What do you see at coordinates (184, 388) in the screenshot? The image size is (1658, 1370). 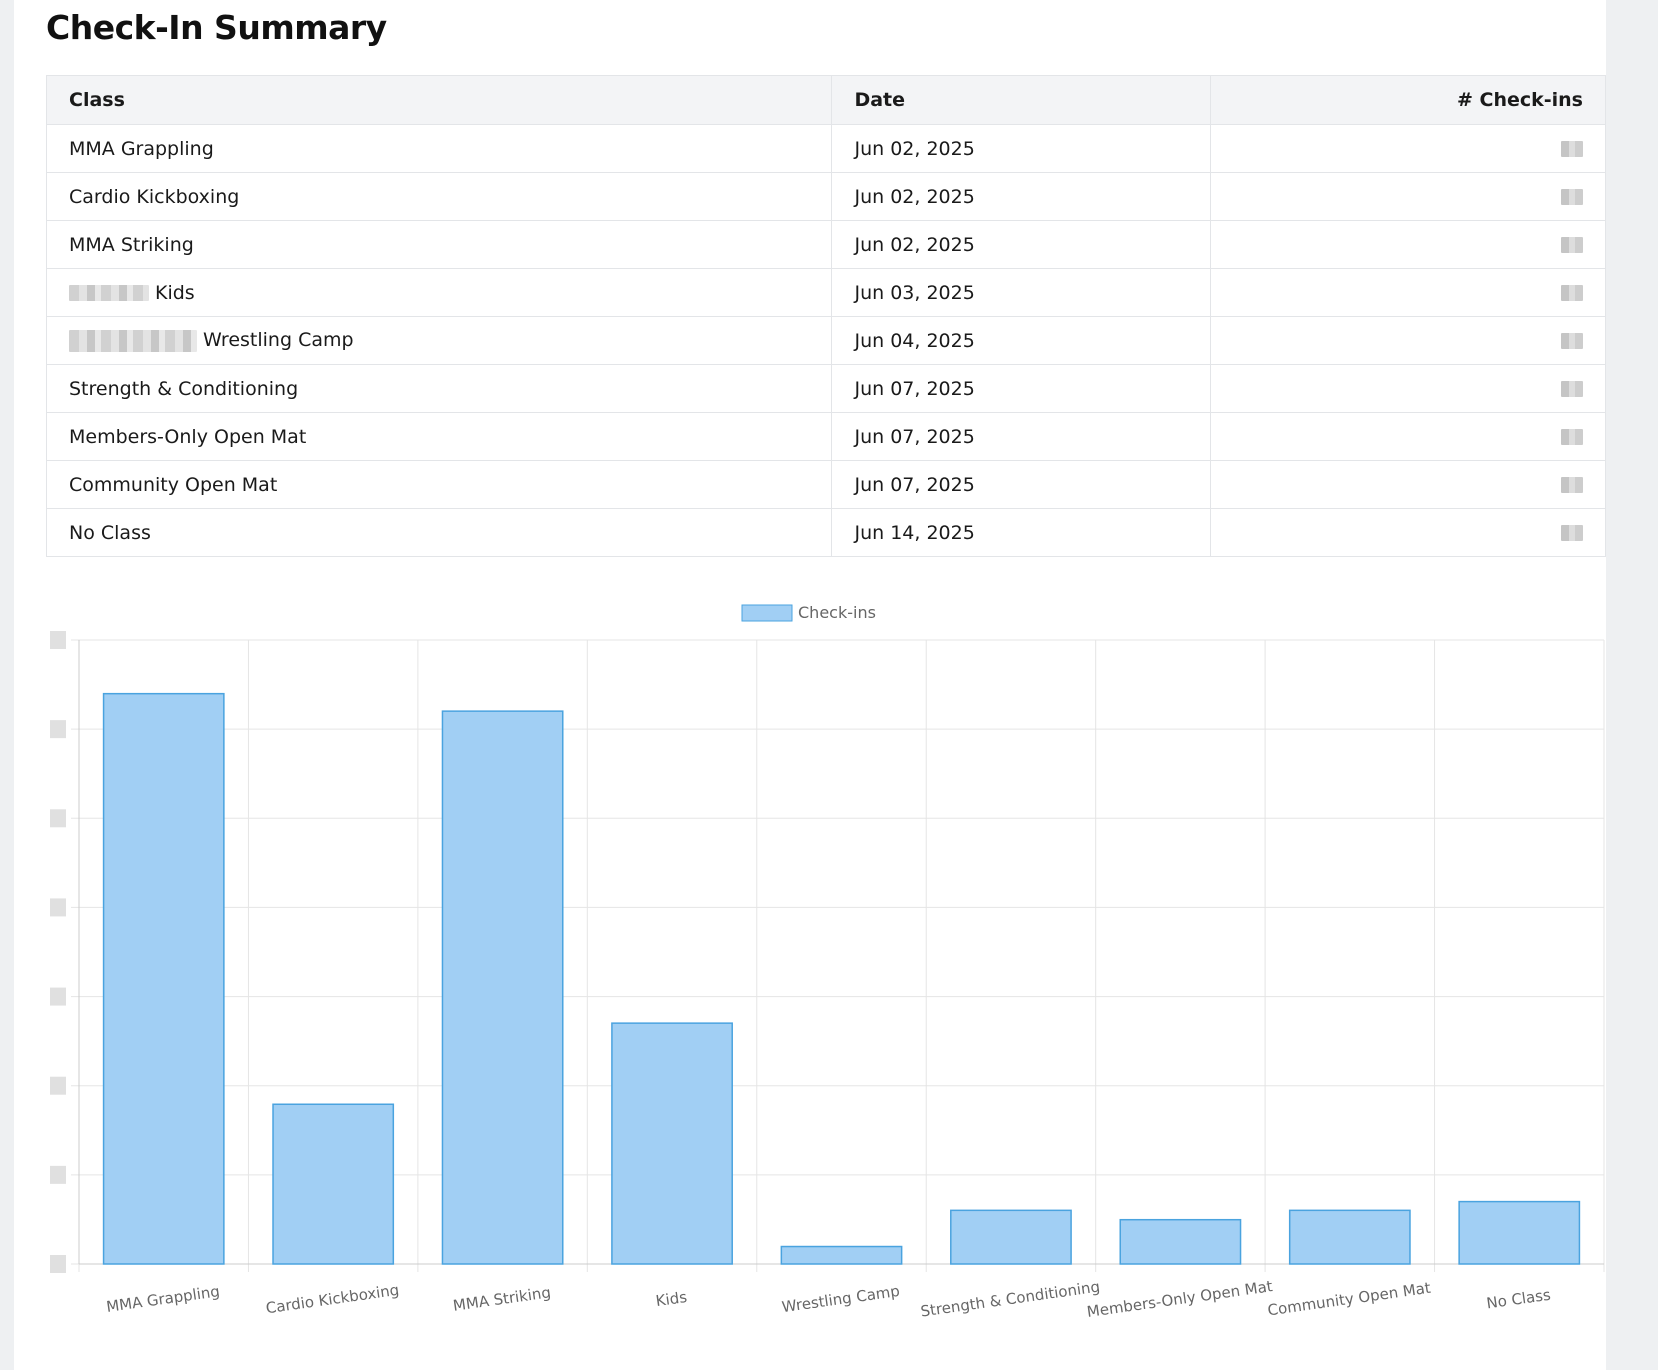 I see `class-name: Strength & Conditioning` at bounding box center [184, 388].